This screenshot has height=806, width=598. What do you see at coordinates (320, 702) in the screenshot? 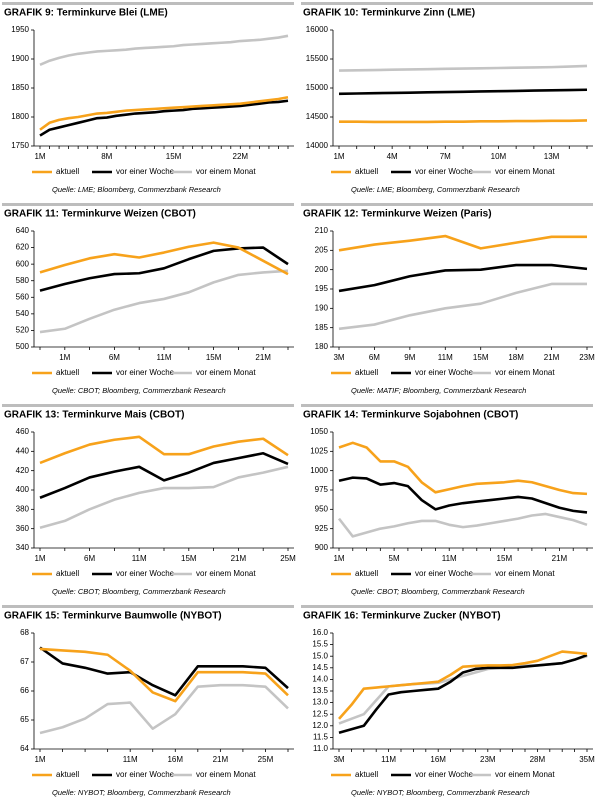
I see `y-tick-label: 13.0` at bounding box center [320, 702].